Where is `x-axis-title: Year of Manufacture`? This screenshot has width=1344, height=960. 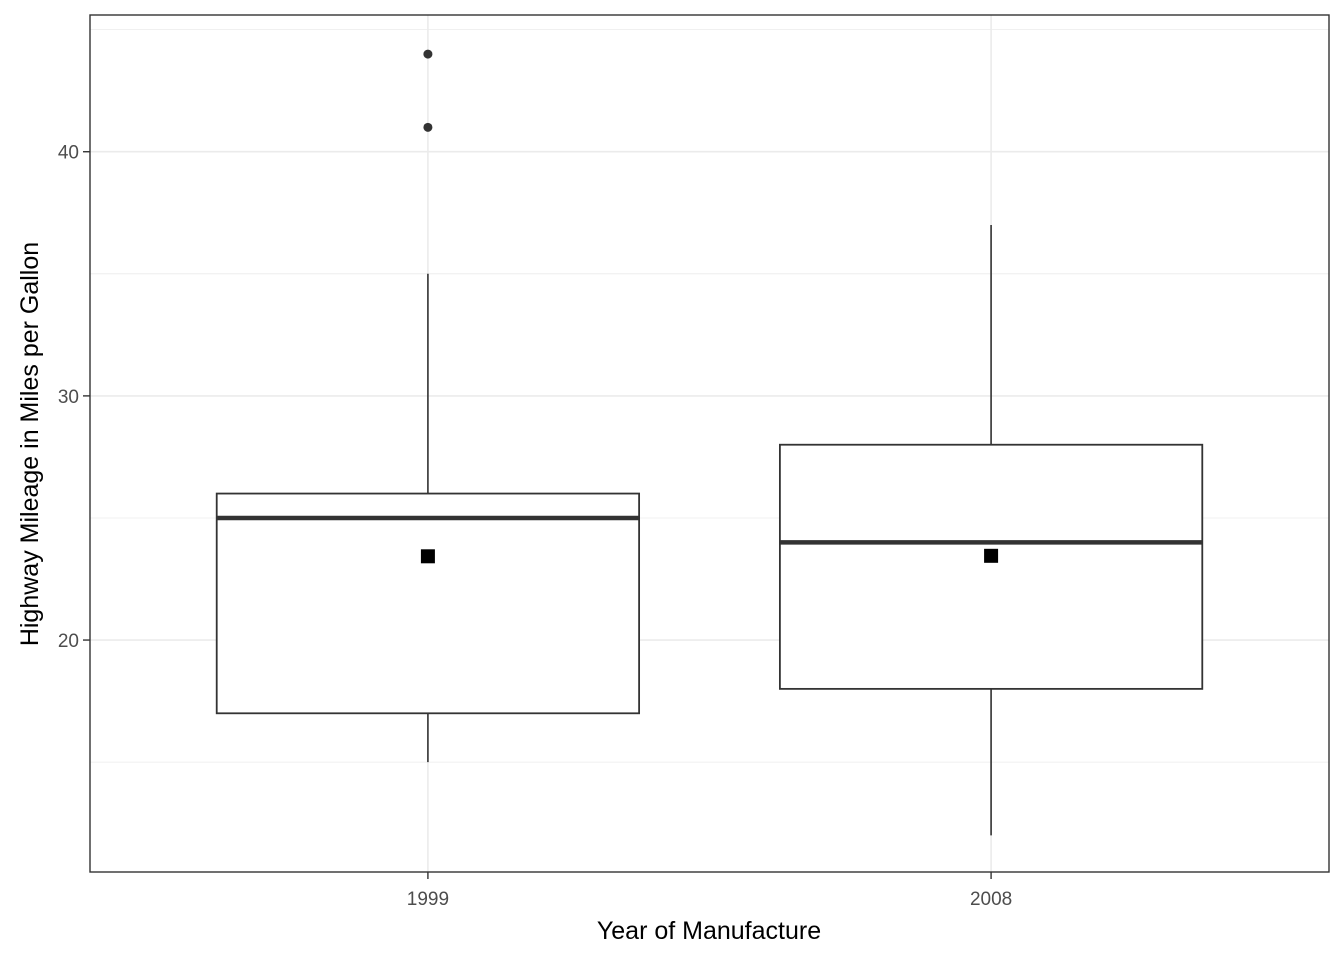
x-axis-title: Year of Manufacture is located at coordinates (709, 931).